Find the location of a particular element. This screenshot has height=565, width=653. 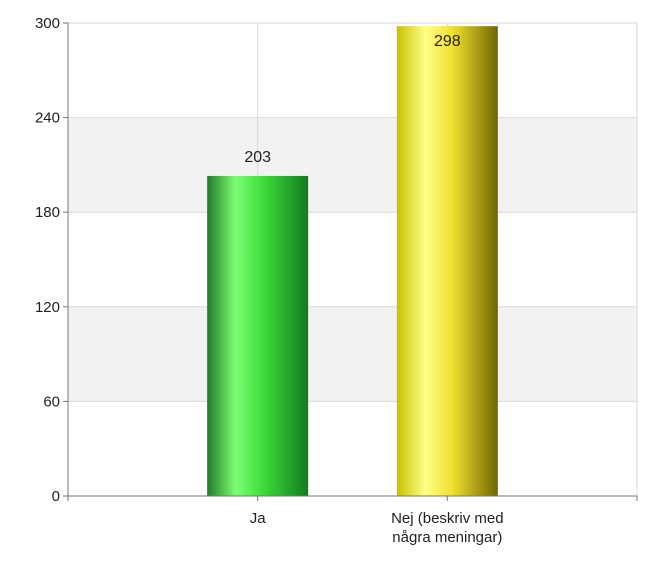

bar-value-label: 298 is located at coordinates (447, 41).